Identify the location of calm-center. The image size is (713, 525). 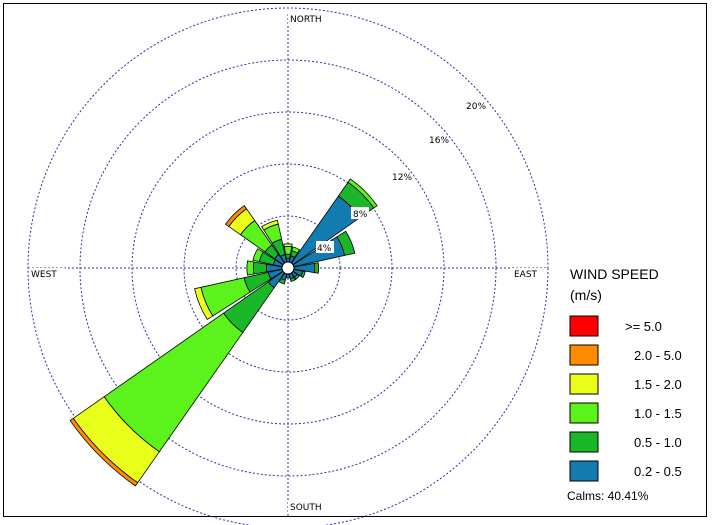
(288, 268).